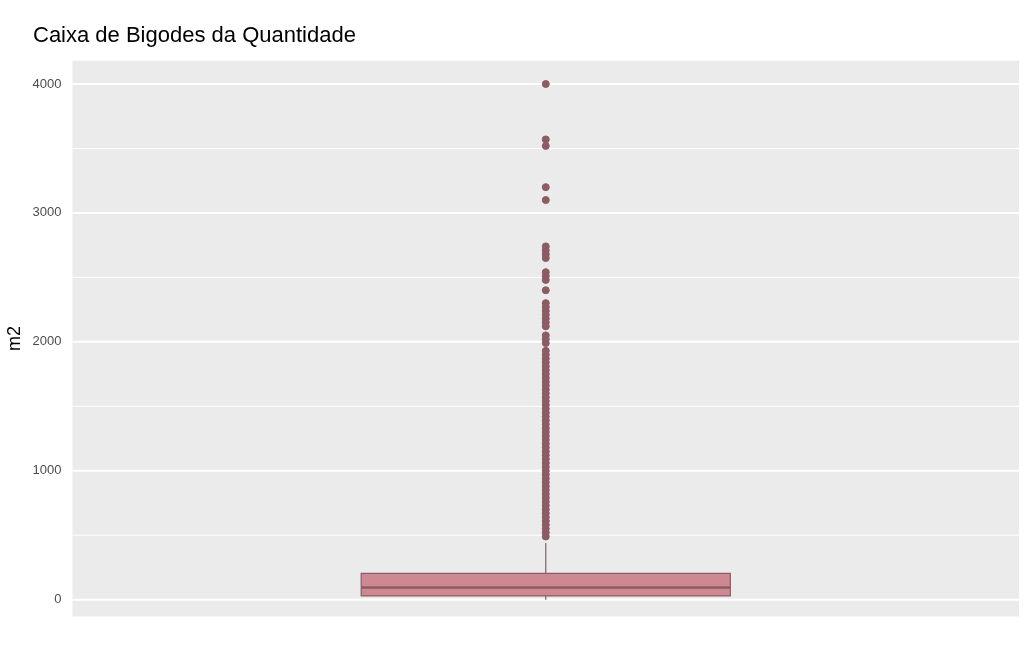  I want to click on y-tick-label: 3000, so click(47, 212).